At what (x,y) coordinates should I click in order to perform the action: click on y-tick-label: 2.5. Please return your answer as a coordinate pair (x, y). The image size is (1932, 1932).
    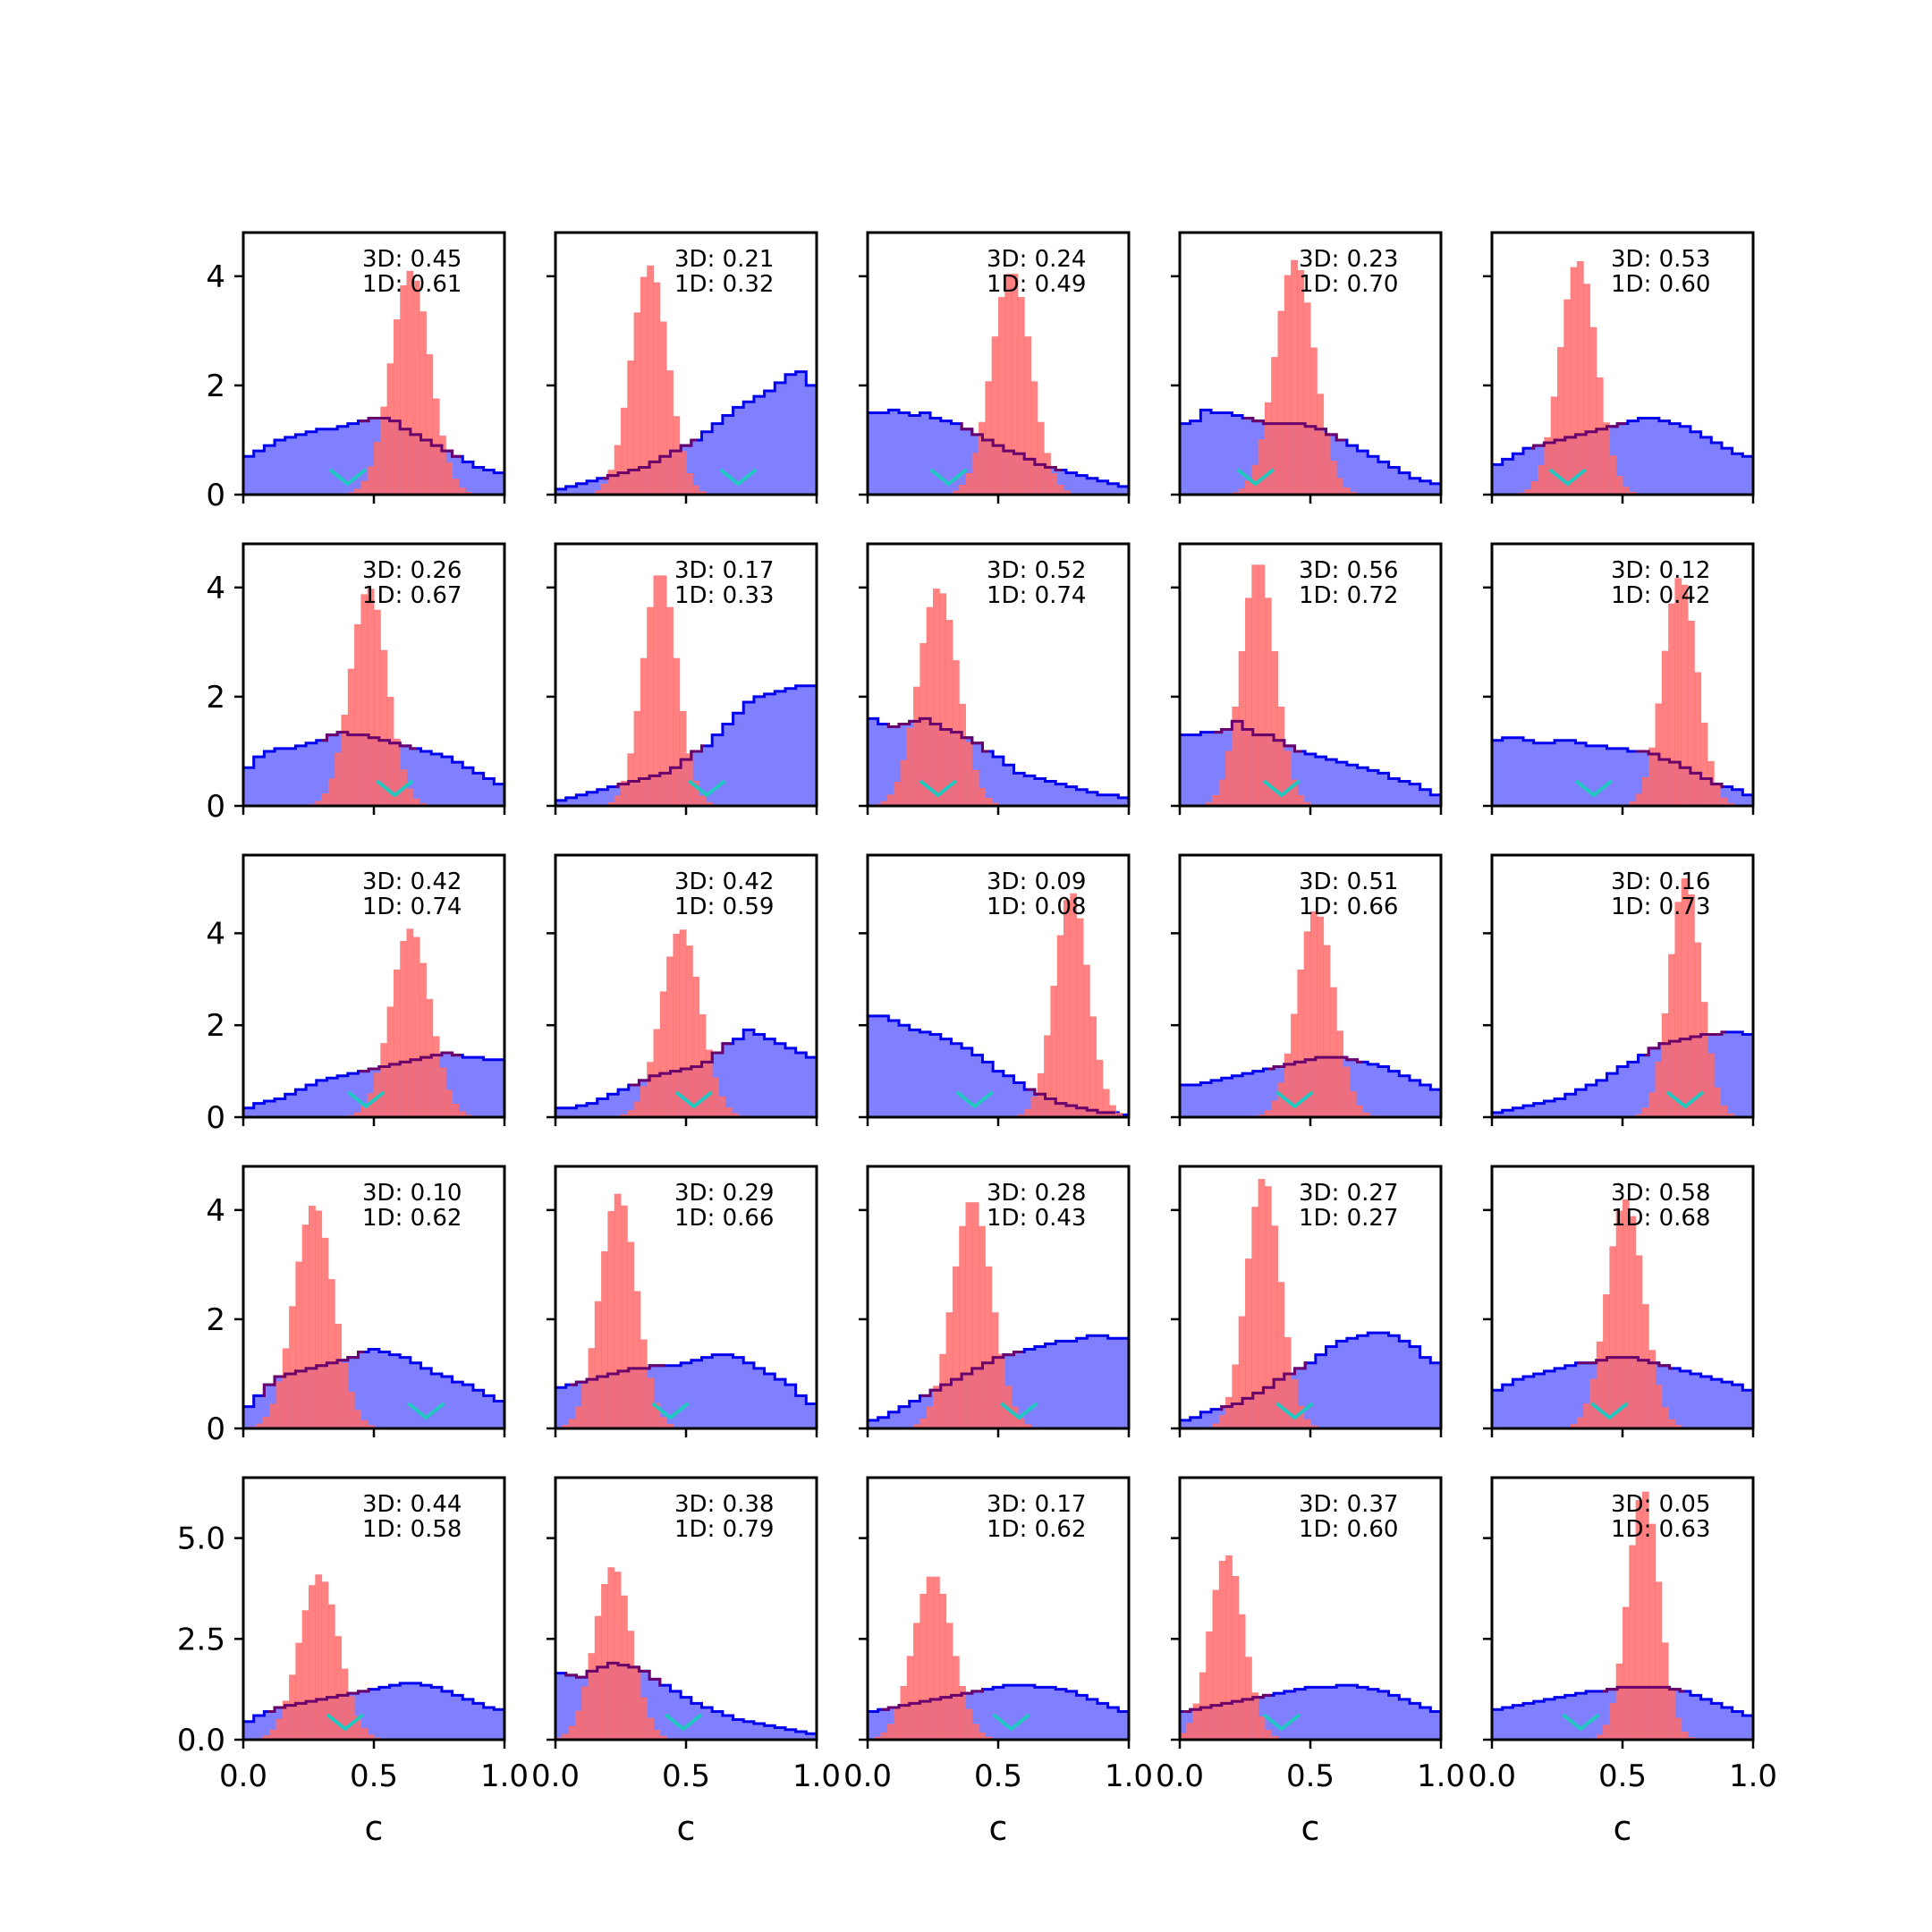
    Looking at the image, I should click on (201, 1639).